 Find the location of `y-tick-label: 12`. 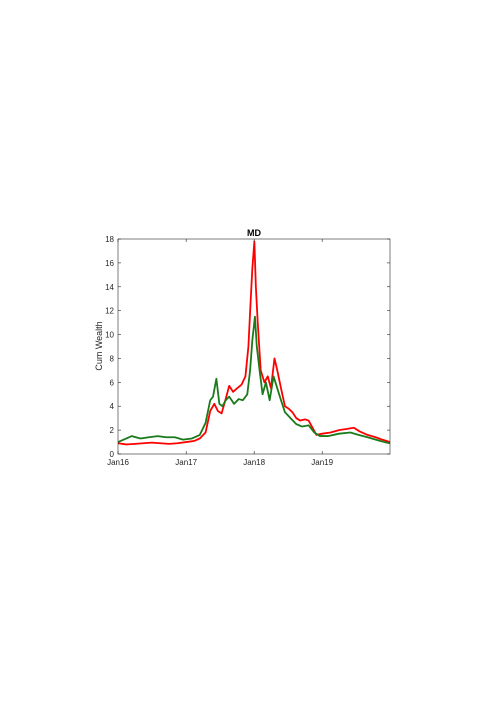

y-tick-label: 12 is located at coordinates (109, 311).